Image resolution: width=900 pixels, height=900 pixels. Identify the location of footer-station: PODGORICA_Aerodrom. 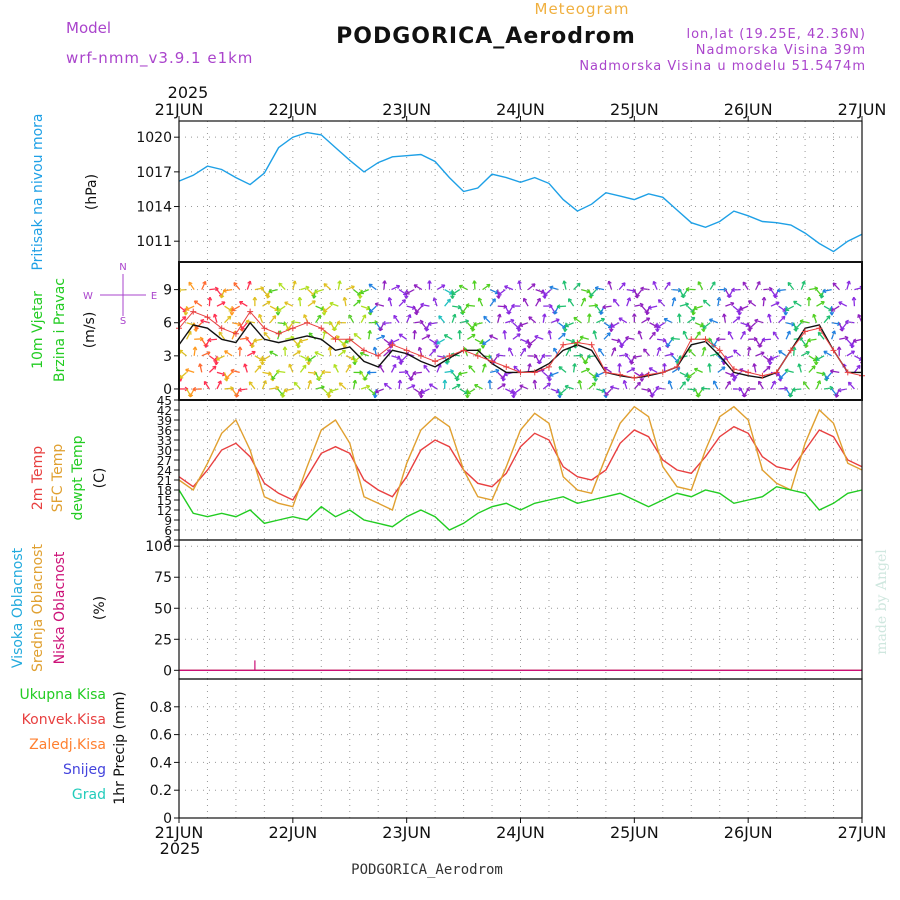
(427, 870).